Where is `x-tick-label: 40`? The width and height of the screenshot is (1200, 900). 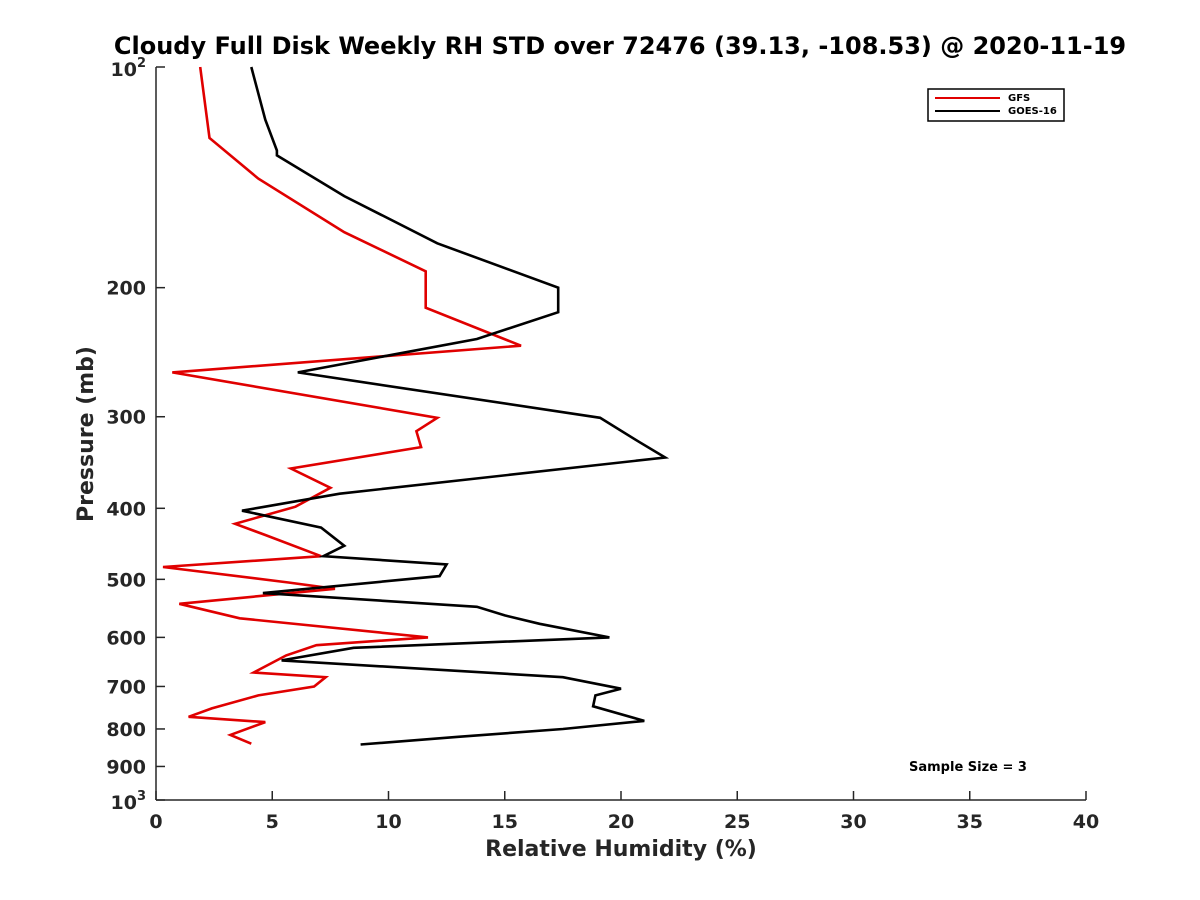 x-tick-label: 40 is located at coordinates (1086, 822).